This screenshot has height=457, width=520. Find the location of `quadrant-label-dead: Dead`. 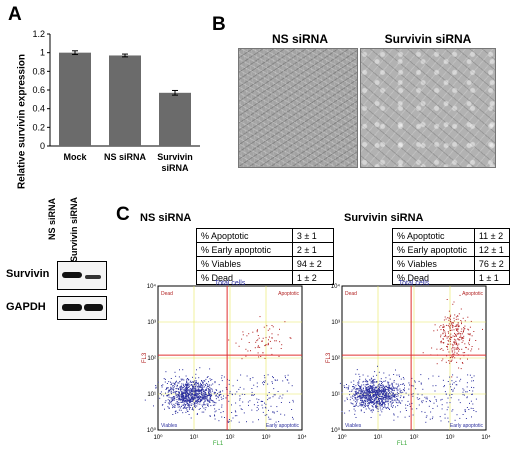

quadrant-label-dead: Dead is located at coordinates (351, 294).